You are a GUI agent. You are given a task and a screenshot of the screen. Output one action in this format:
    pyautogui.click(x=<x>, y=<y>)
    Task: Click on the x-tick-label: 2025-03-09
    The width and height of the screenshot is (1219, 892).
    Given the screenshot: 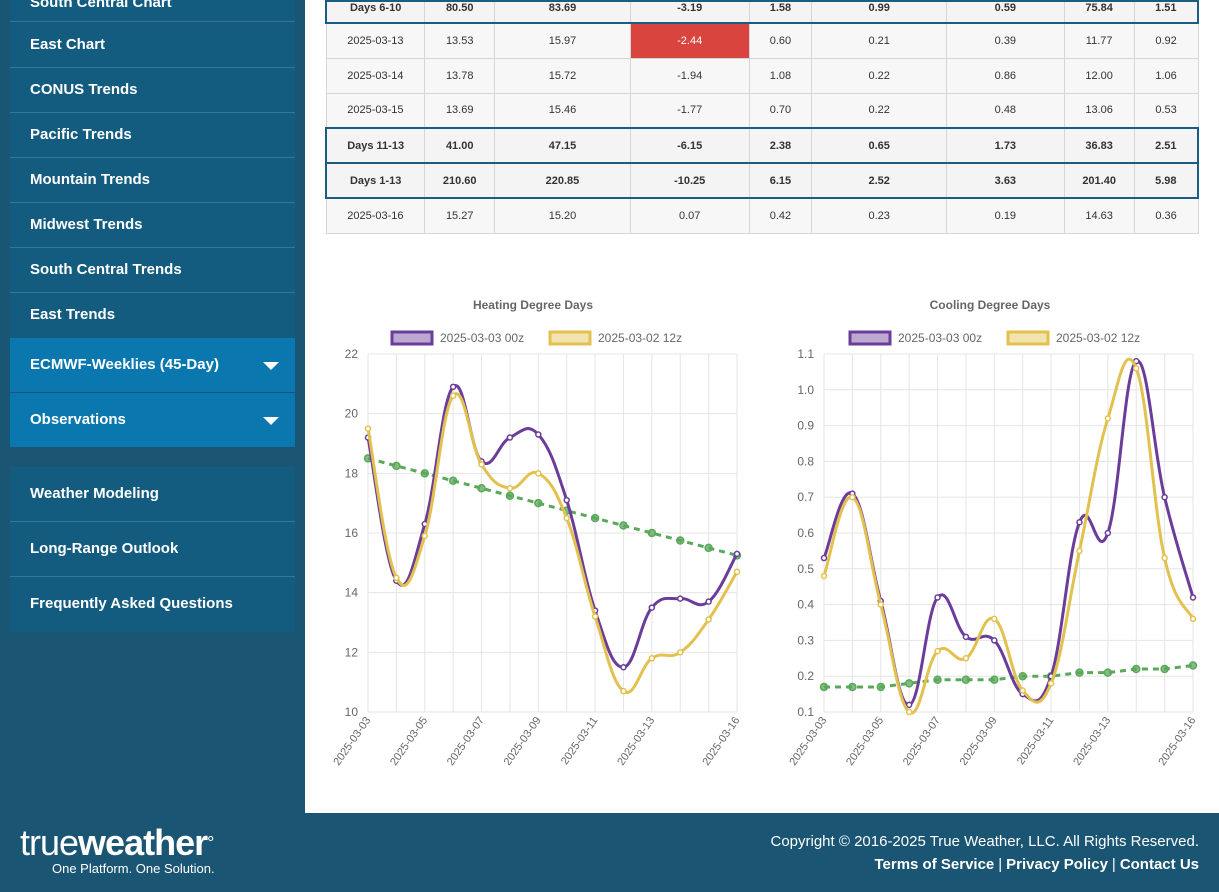 What is the action you would take?
    pyautogui.click(x=523, y=741)
    